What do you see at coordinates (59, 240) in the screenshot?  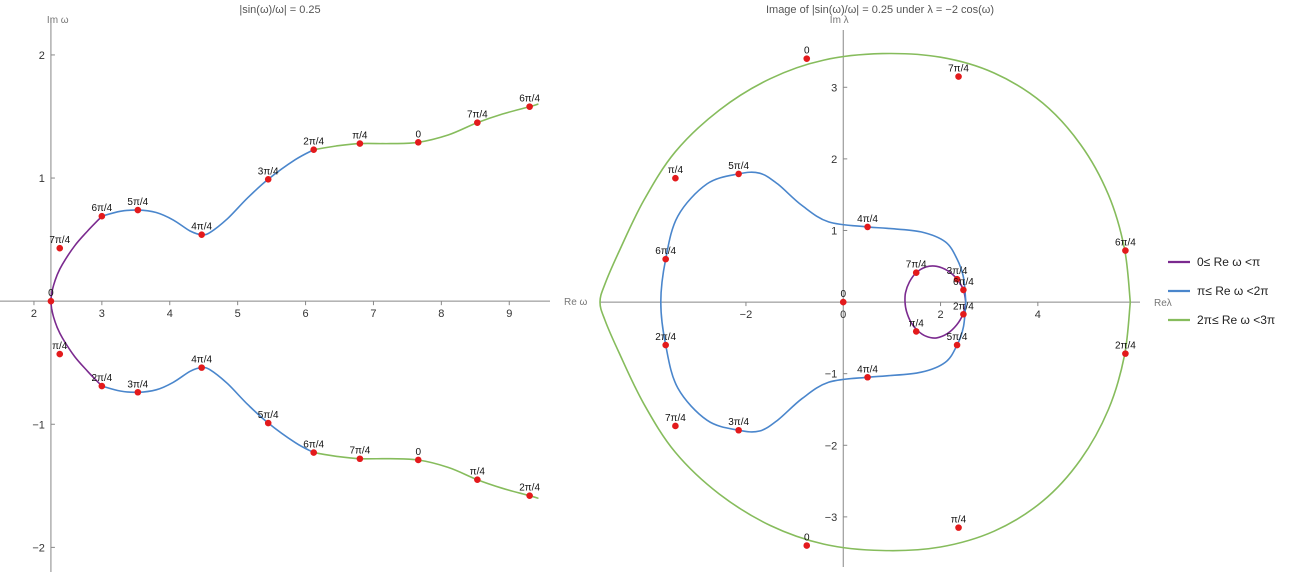 I see `left-point-label: 7π/4` at bounding box center [59, 240].